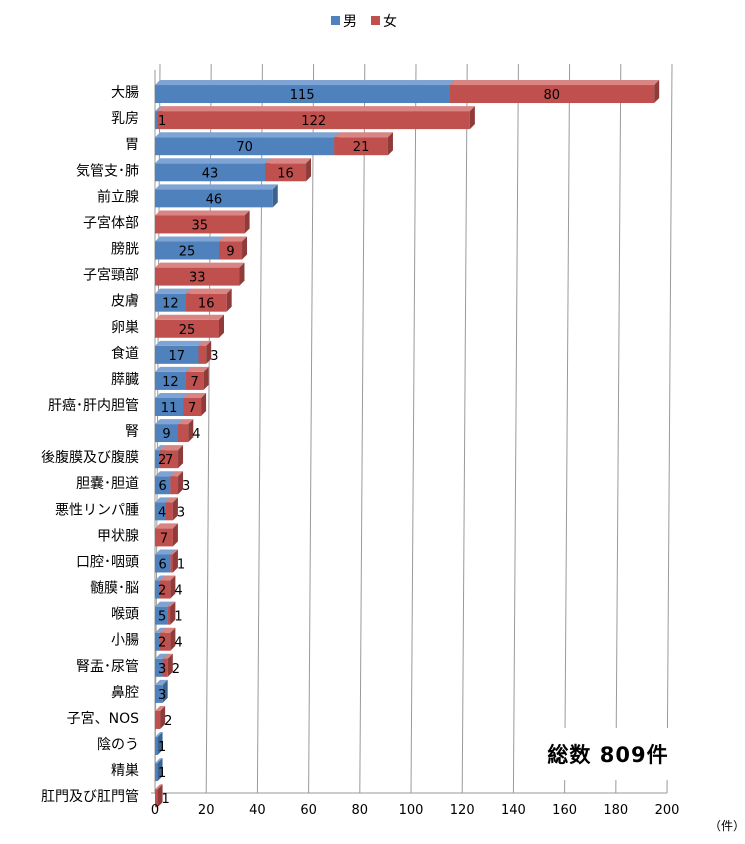 The image size is (745, 844). I want to click on category-label: 胆嚢･胆道, so click(107, 484).